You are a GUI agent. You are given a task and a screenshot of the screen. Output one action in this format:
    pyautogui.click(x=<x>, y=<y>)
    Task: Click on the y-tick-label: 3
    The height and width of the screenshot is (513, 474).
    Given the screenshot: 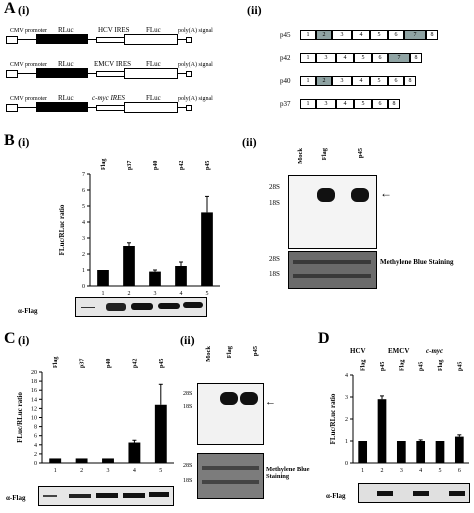 What is the action you would take?
    pyautogui.click(x=346, y=398)
    